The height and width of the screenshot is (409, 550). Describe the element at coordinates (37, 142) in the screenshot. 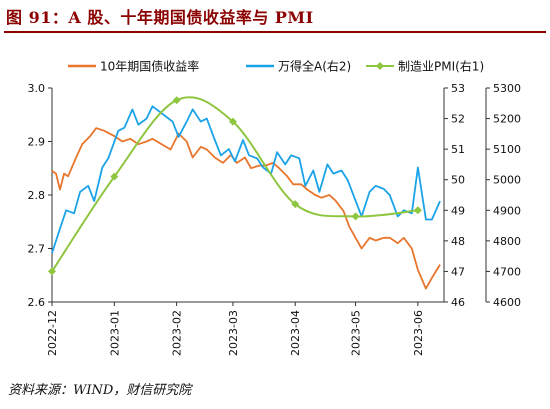

I see `left-tick-label: 2.9` at that location.